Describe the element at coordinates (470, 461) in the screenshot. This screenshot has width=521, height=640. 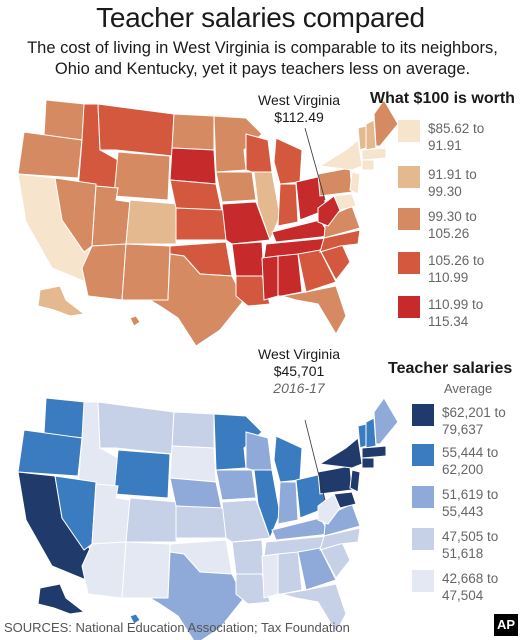
I see `salary-legend-label-2: 55,444 to 62,200` at that location.